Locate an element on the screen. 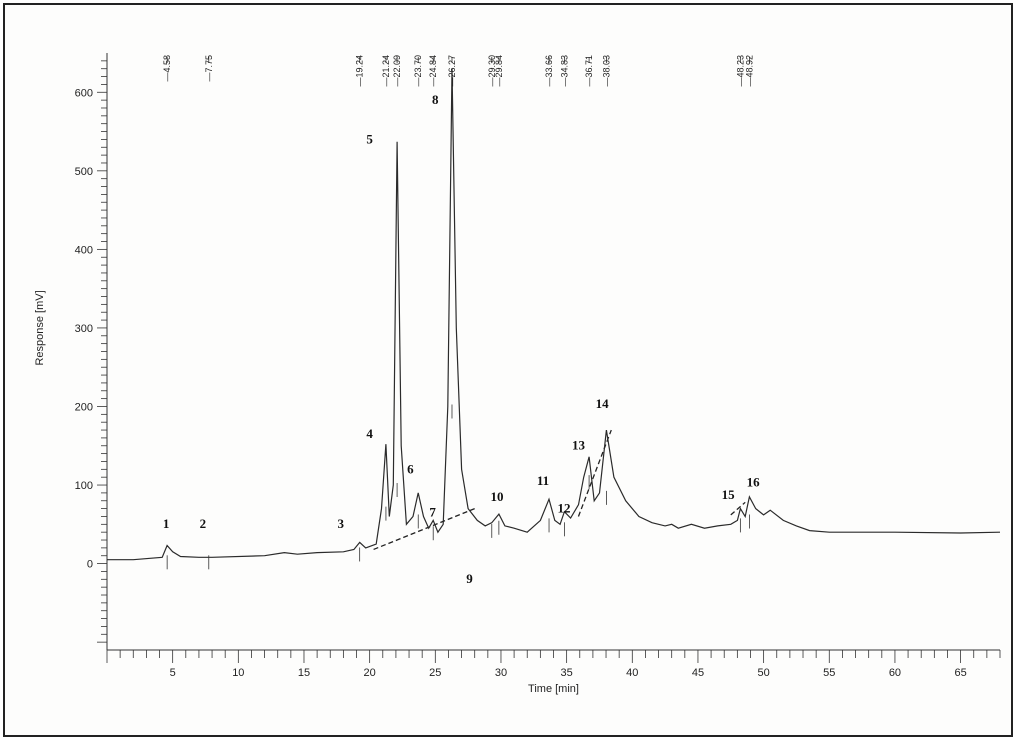 The image size is (1019, 742). peak-label: 3 is located at coordinates (341, 523).